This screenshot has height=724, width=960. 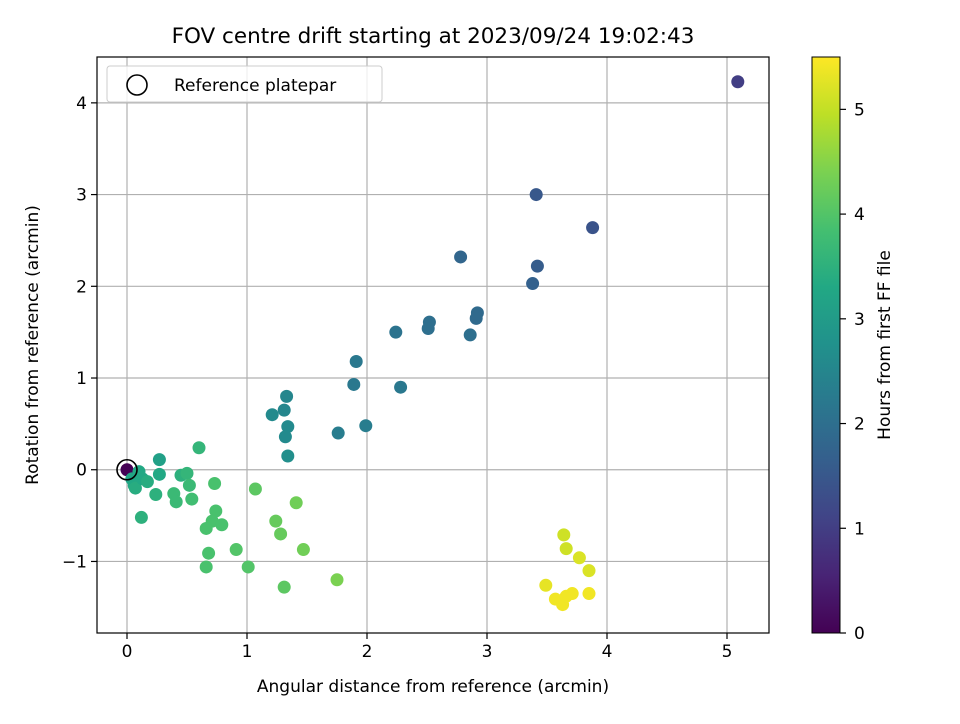 I want to click on colorbar-tick-label: 4, so click(x=859, y=215).